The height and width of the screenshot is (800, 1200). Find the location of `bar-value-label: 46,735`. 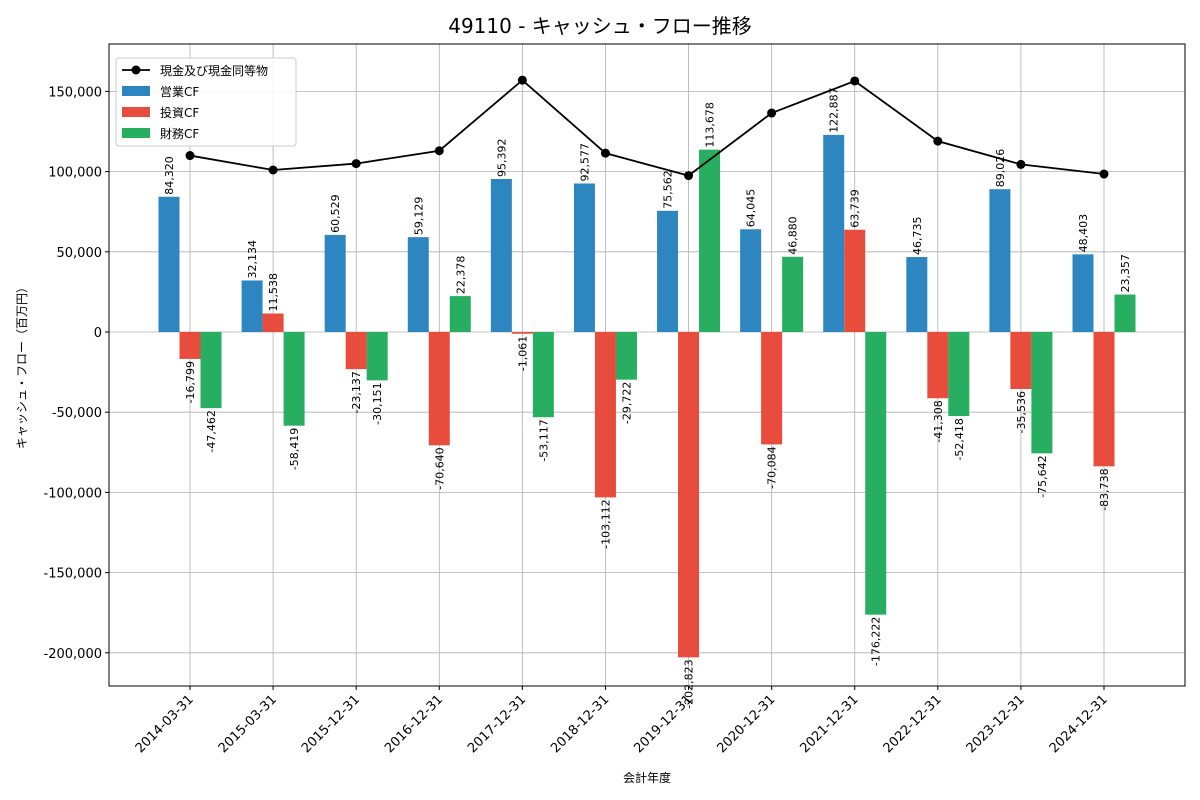

bar-value-label: 46,735 is located at coordinates (917, 236).